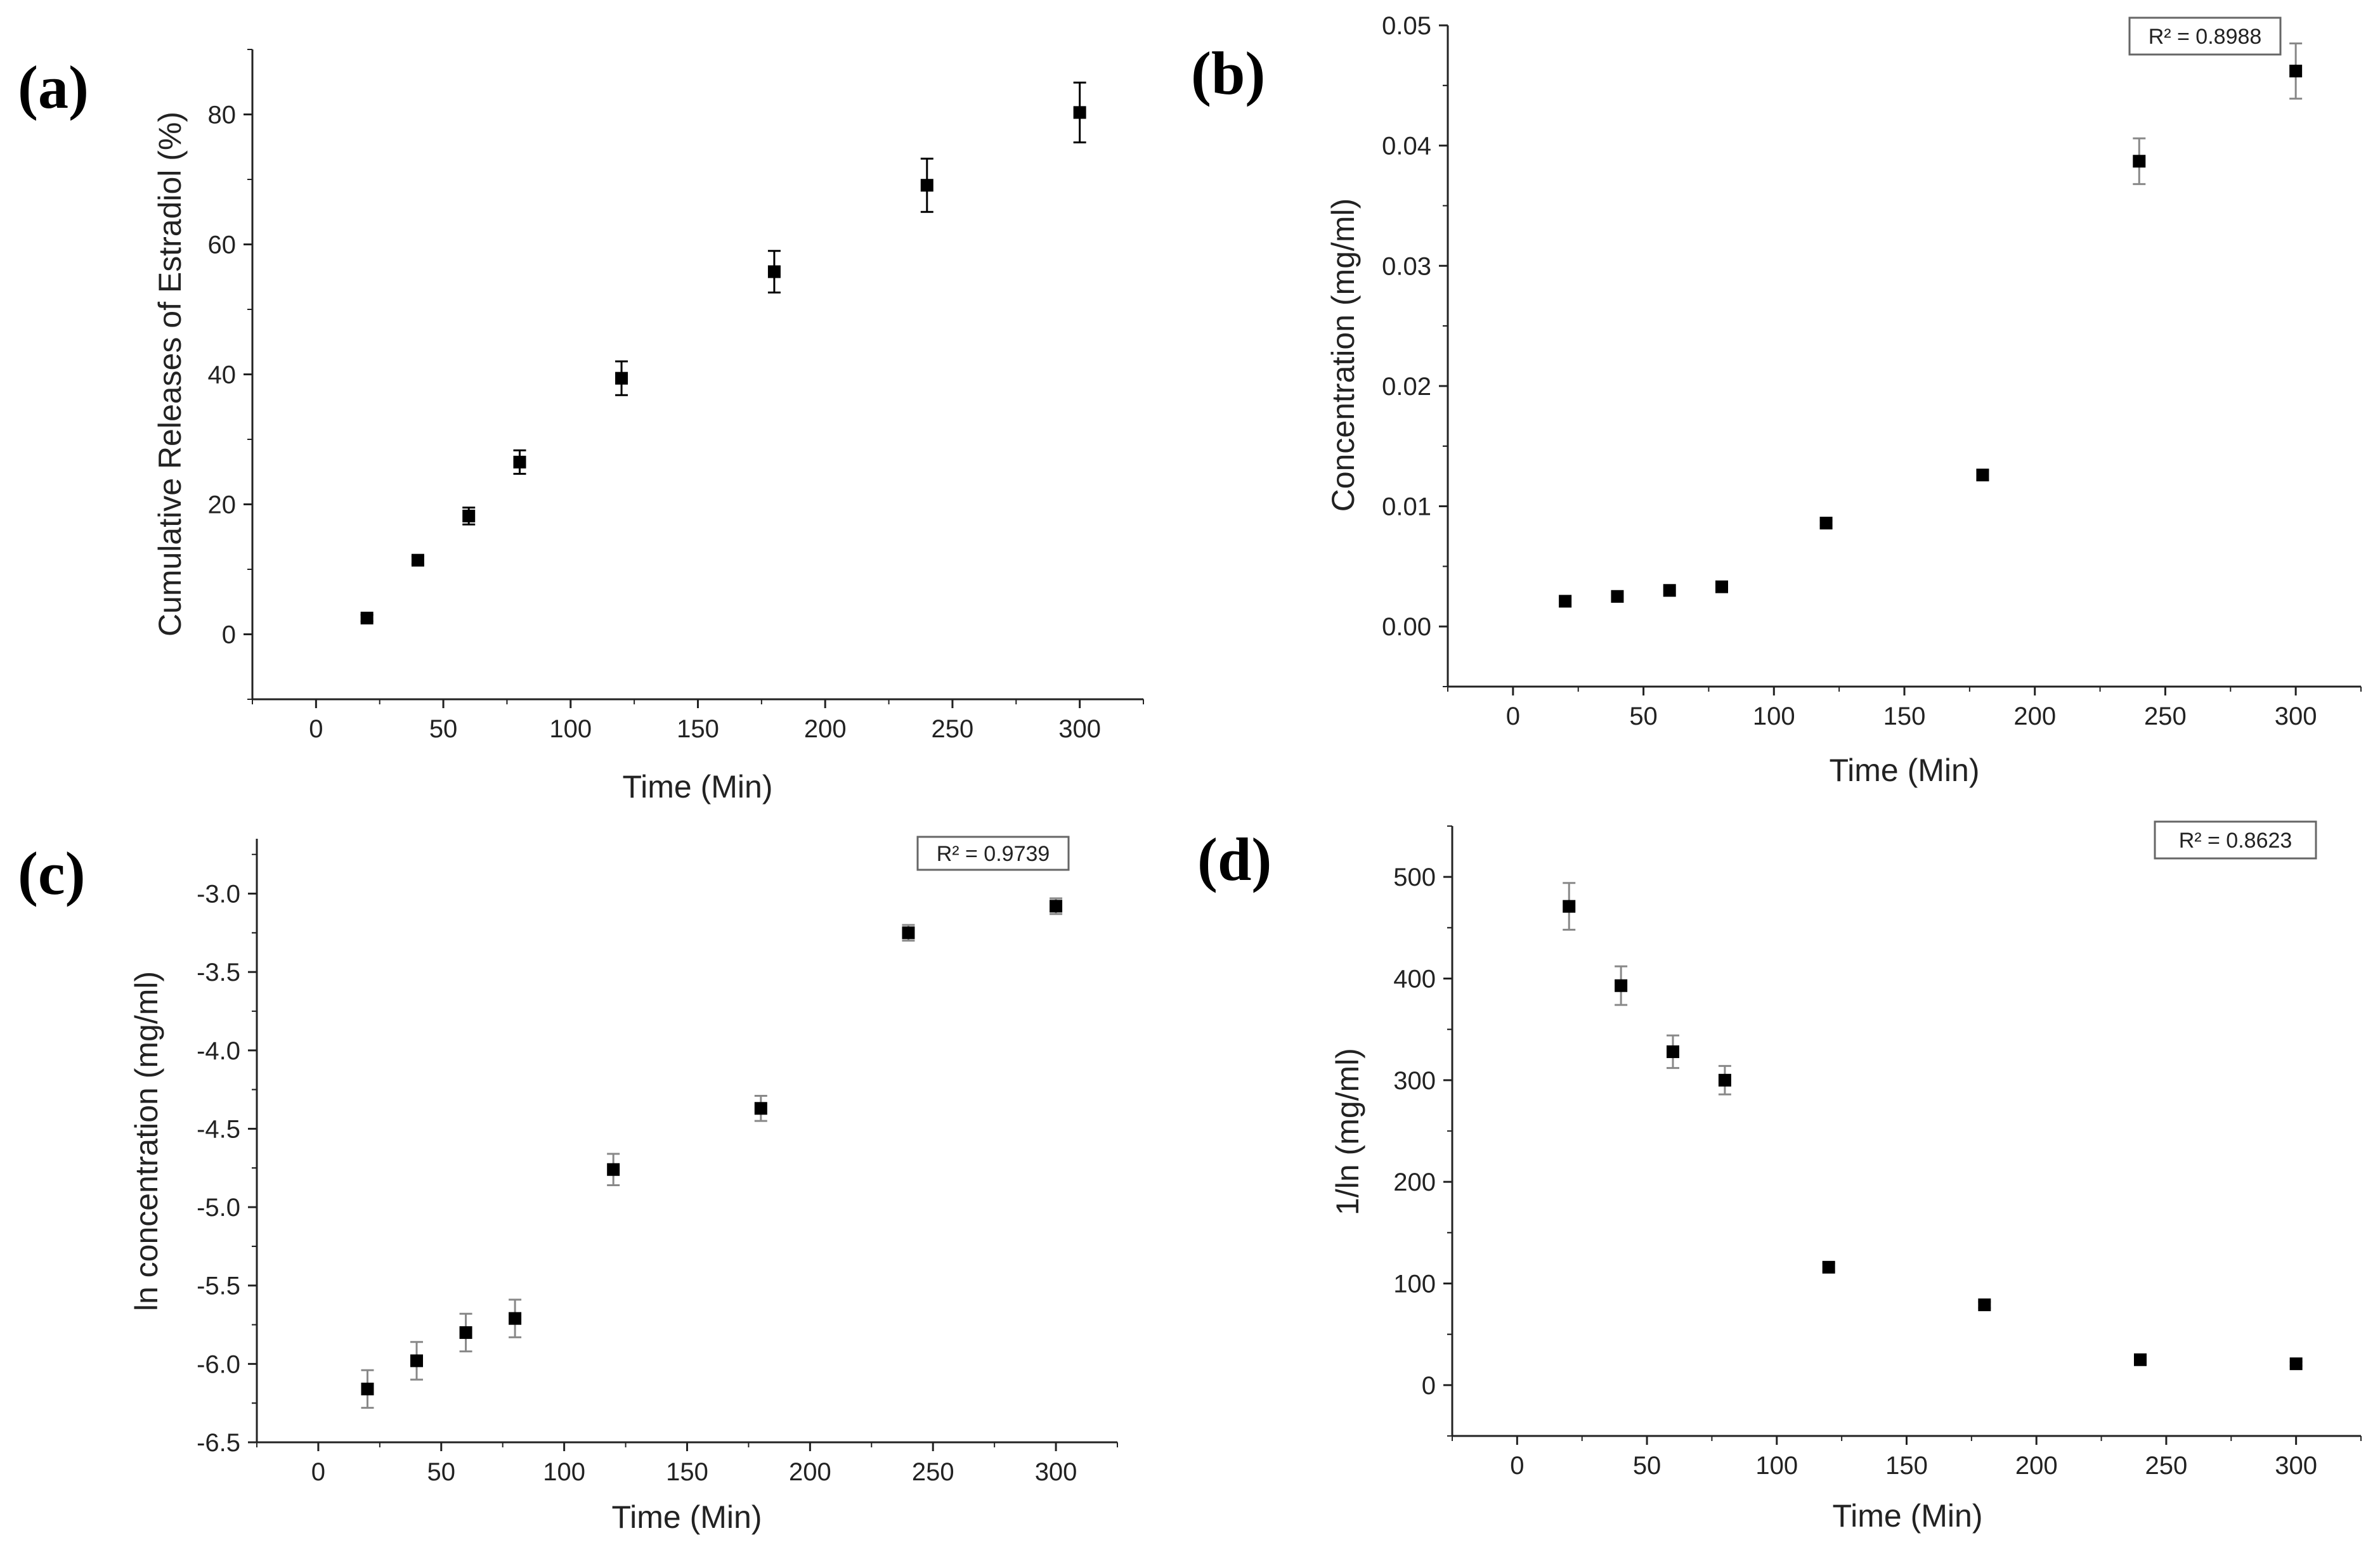 The height and width of the screenshot is (1545, 2380). What do you see at coordinates (218, 1286) in the screenshot?
I see `panel-c-y-tick-label: -5.5` at bounding box center [218, 1286].